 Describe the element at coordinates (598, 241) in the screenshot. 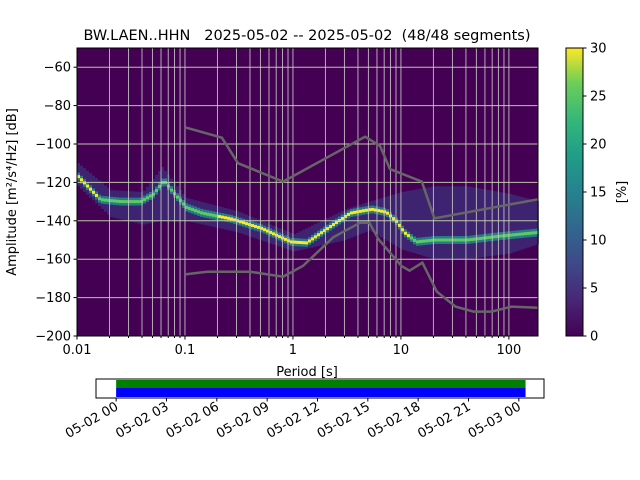

I see `colorbar-tick-label: 10` at that location.